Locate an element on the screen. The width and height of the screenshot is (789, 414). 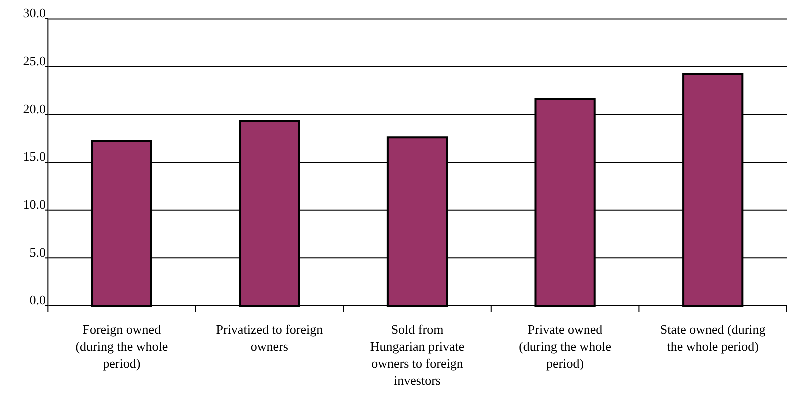
y-tick-label: 30.0 is located at coordinates (34, 13).